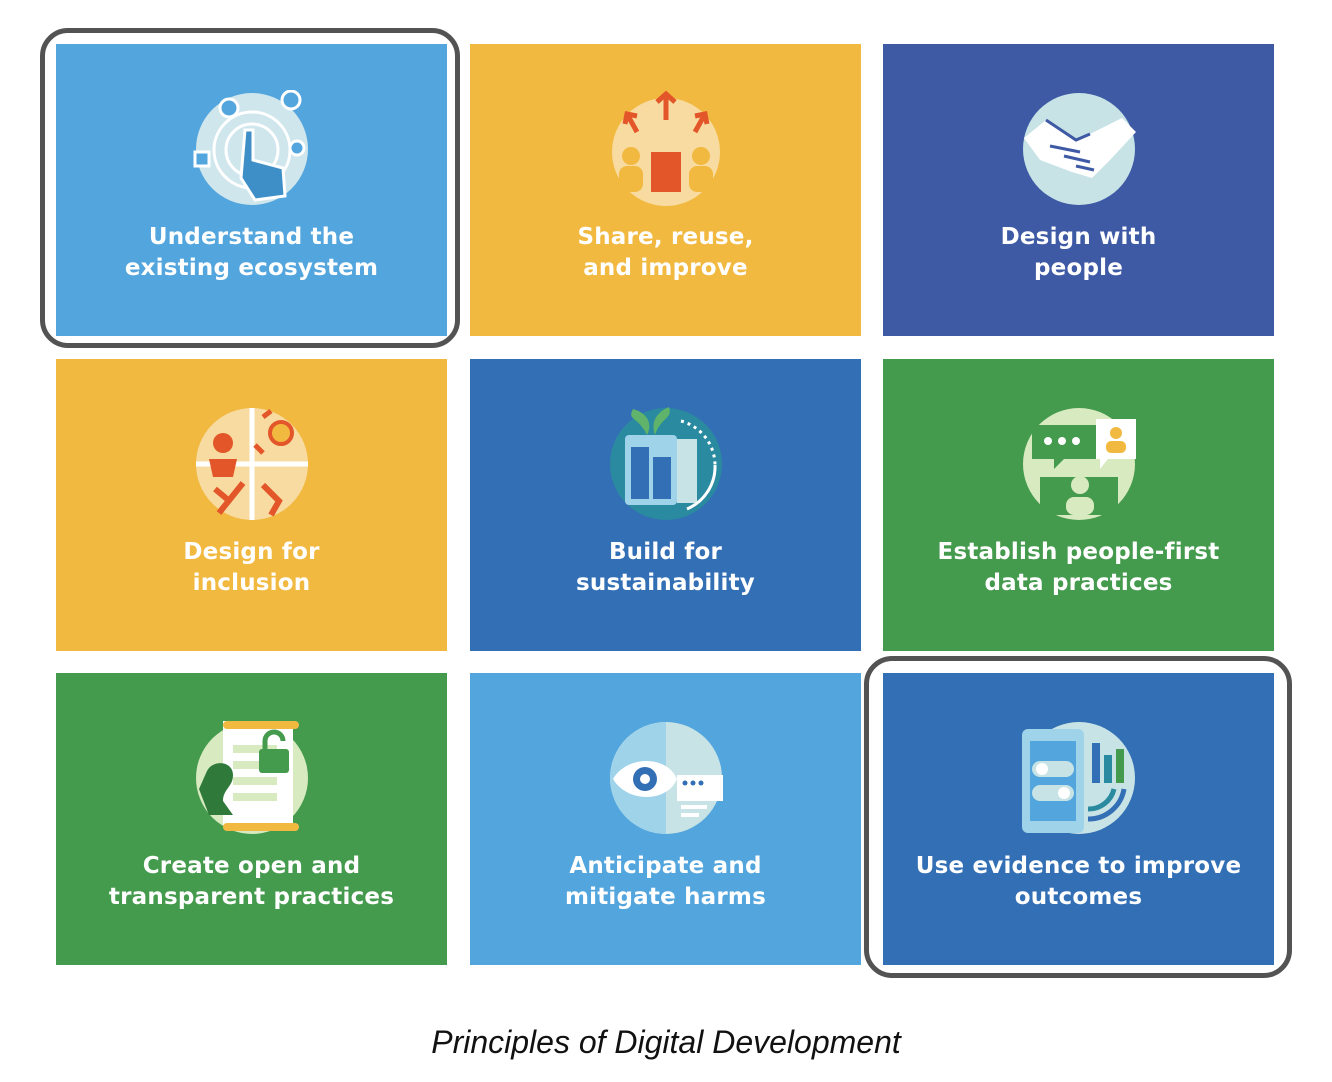  I want to click on tile-understand-ecosystem: Understand the existing ecosystem, so click(251, 190).